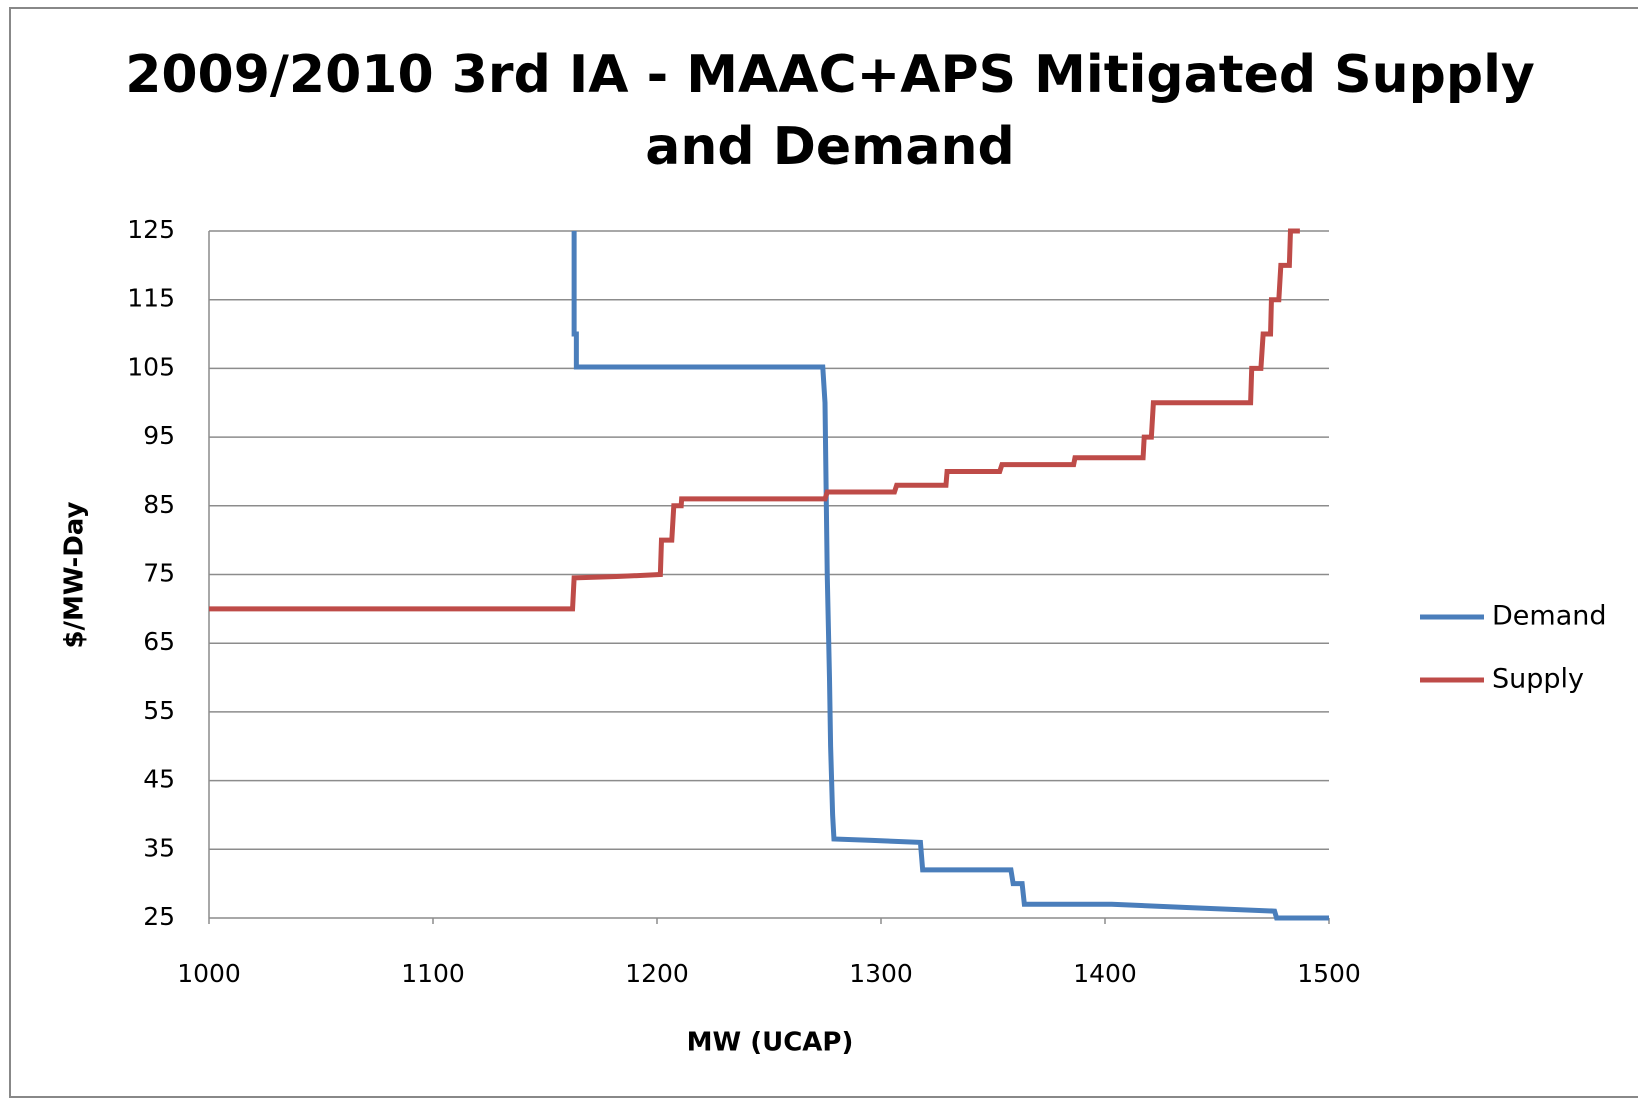  What do you see at coordinates (1538, 679) in the screenshot?
I see `legend-label: Supply` at bounding box center [1538, 679].